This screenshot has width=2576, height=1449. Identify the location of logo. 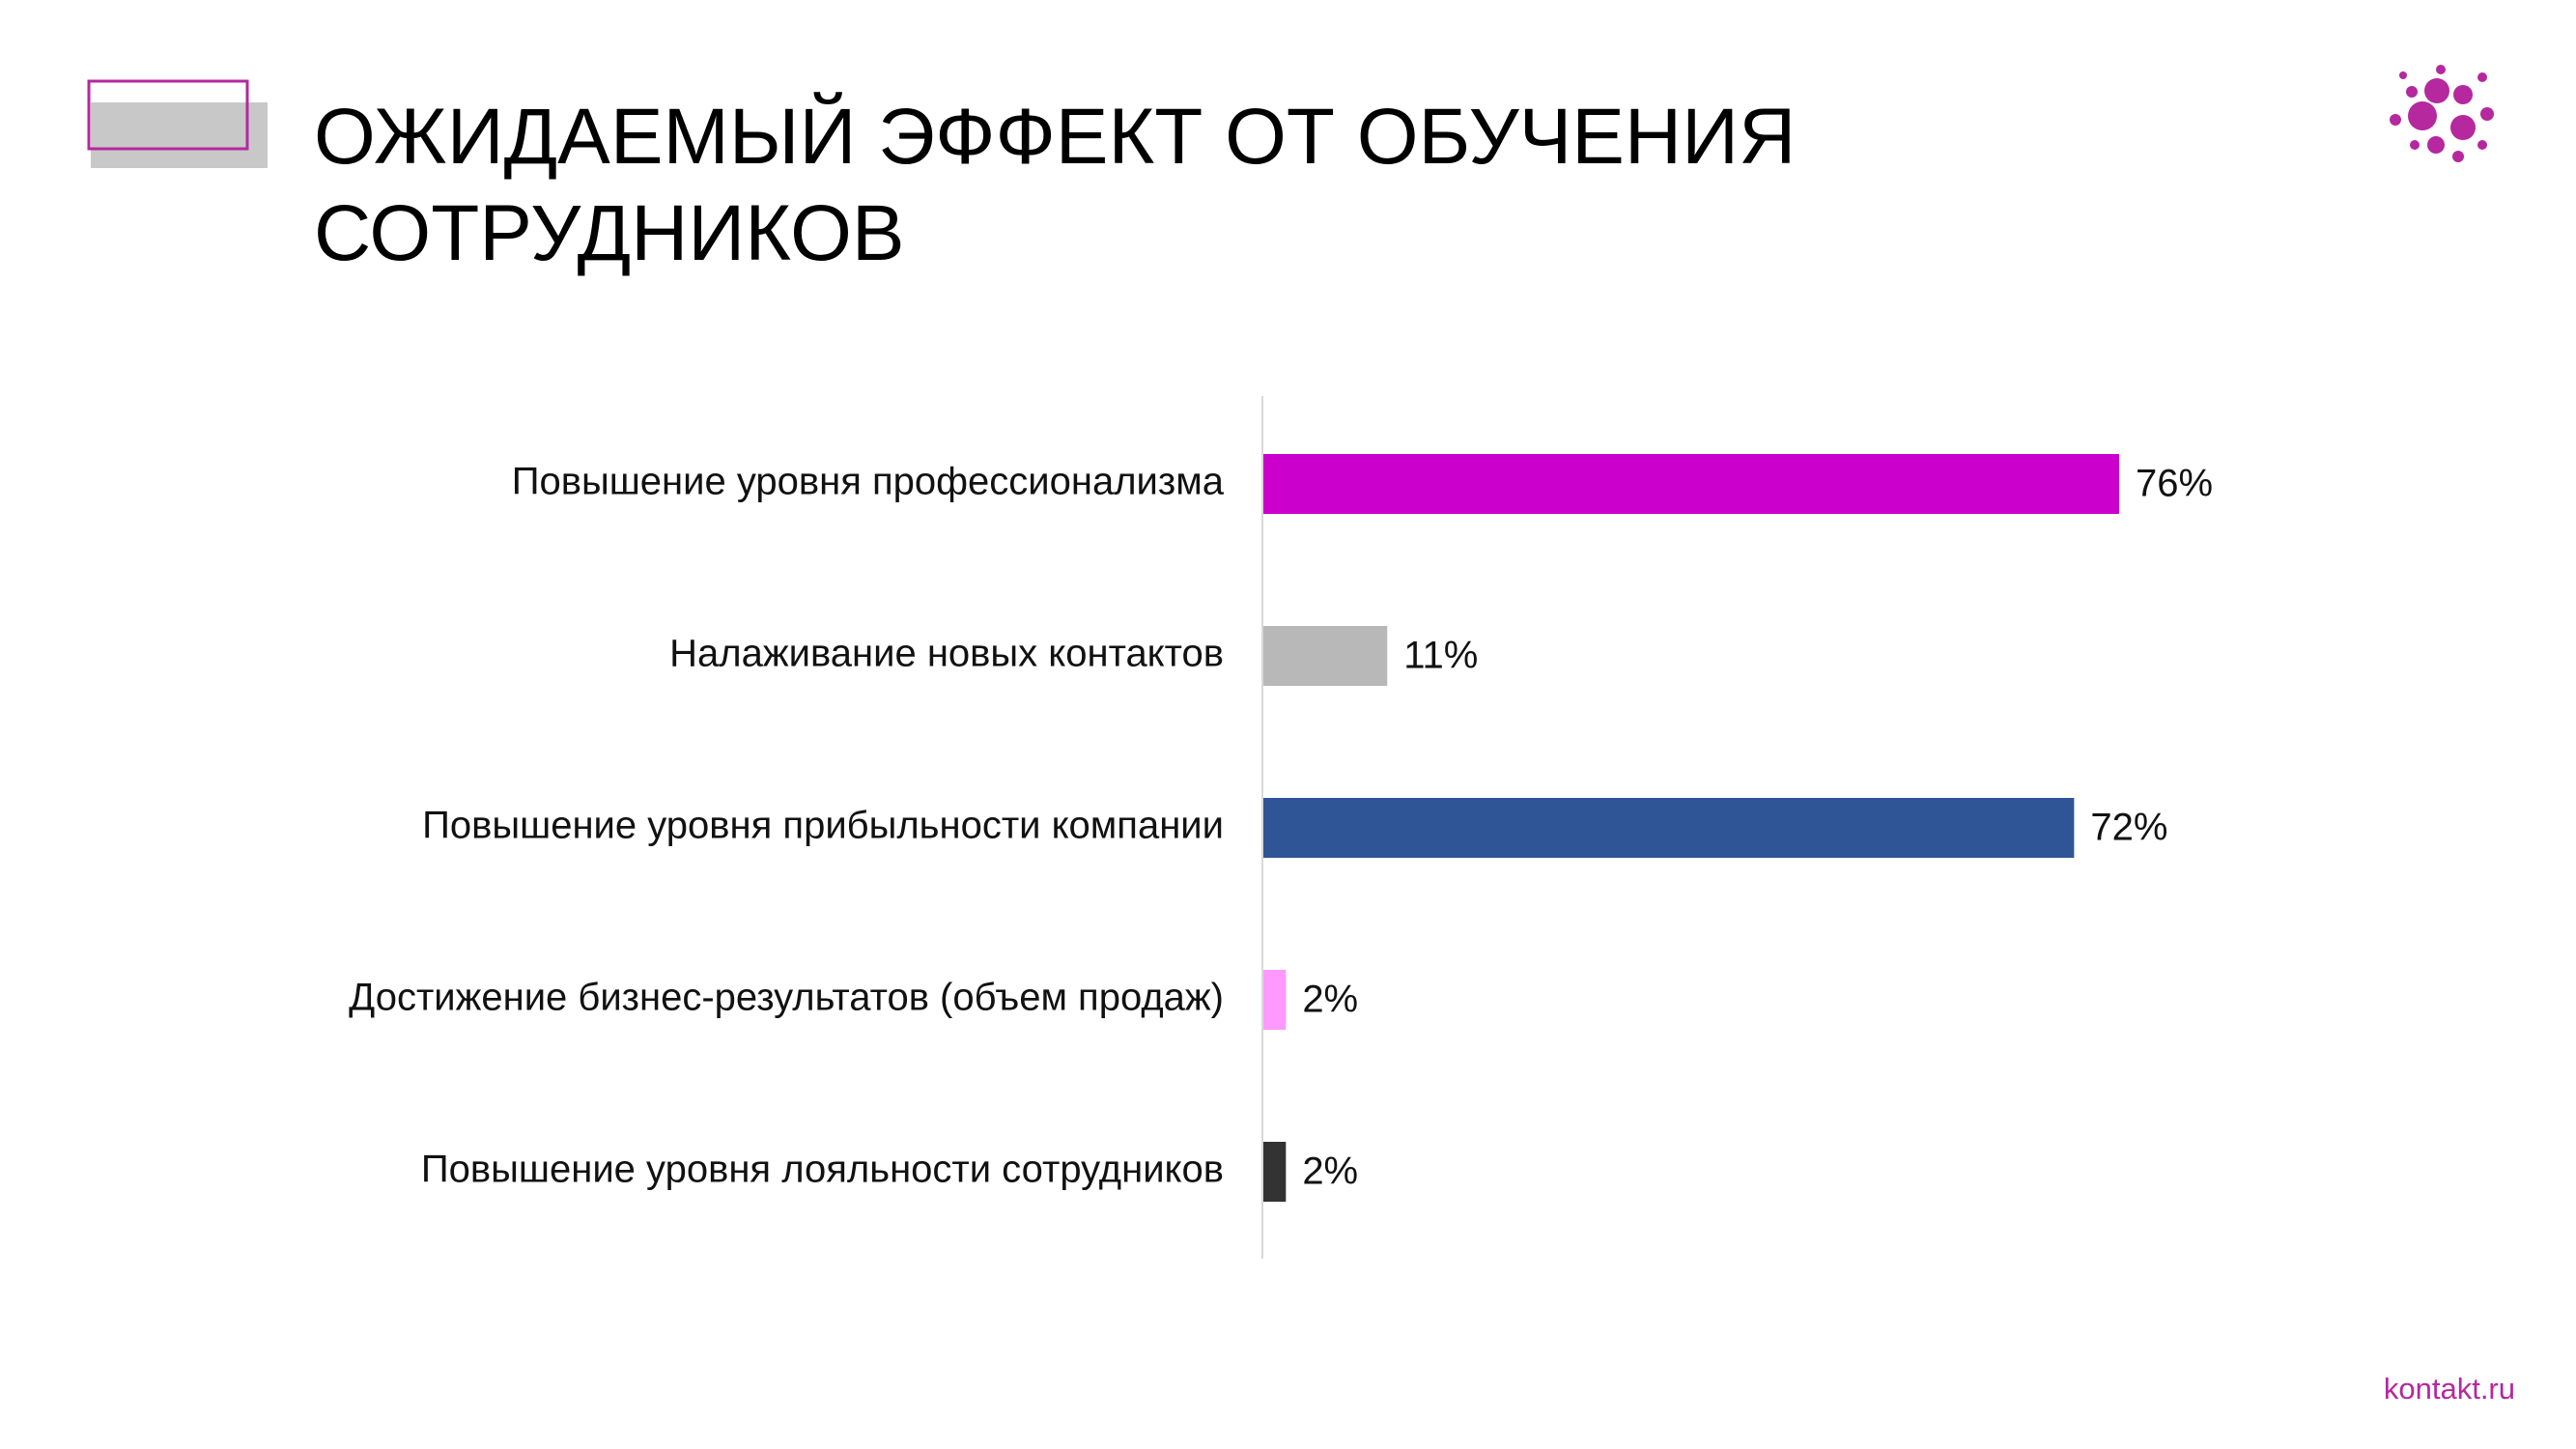
(2442, 113).